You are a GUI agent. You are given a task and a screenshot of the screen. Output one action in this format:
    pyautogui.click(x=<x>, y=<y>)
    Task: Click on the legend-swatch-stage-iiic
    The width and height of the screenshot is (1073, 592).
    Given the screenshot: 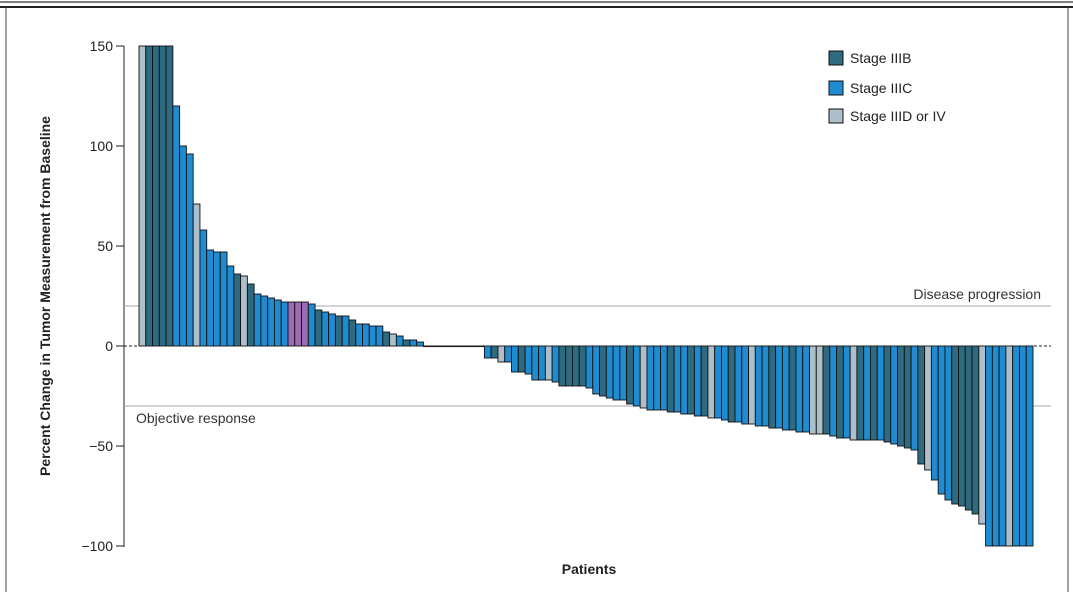 What is the action you would take?
    pyautogui.click(x=836, y=88)
    